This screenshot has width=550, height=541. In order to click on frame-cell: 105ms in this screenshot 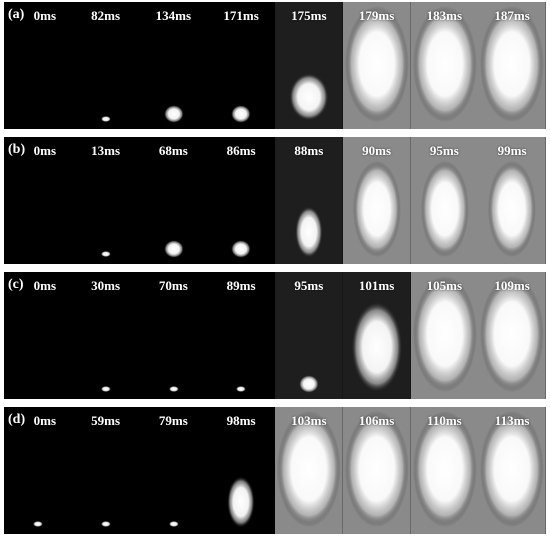, I will do `click(444, 335)`.